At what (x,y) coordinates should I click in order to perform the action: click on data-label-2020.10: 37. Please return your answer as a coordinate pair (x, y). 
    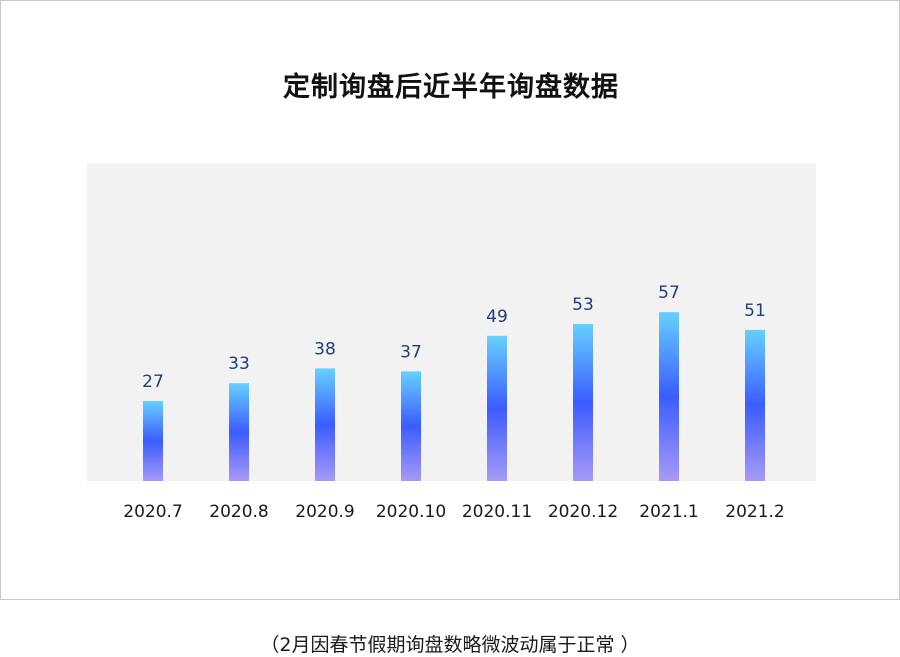
    Looking at the image, I should click on (411, 352).